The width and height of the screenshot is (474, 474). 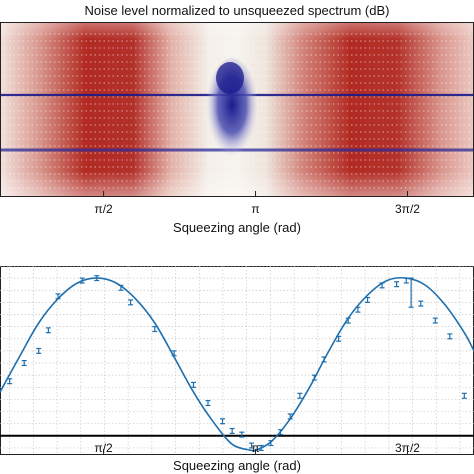 What do you see at coordinates (237, 227) in the screenshot?
I see `top-x-axis-label: Squeezing angle (rad)` at bounding box center [237, 227].